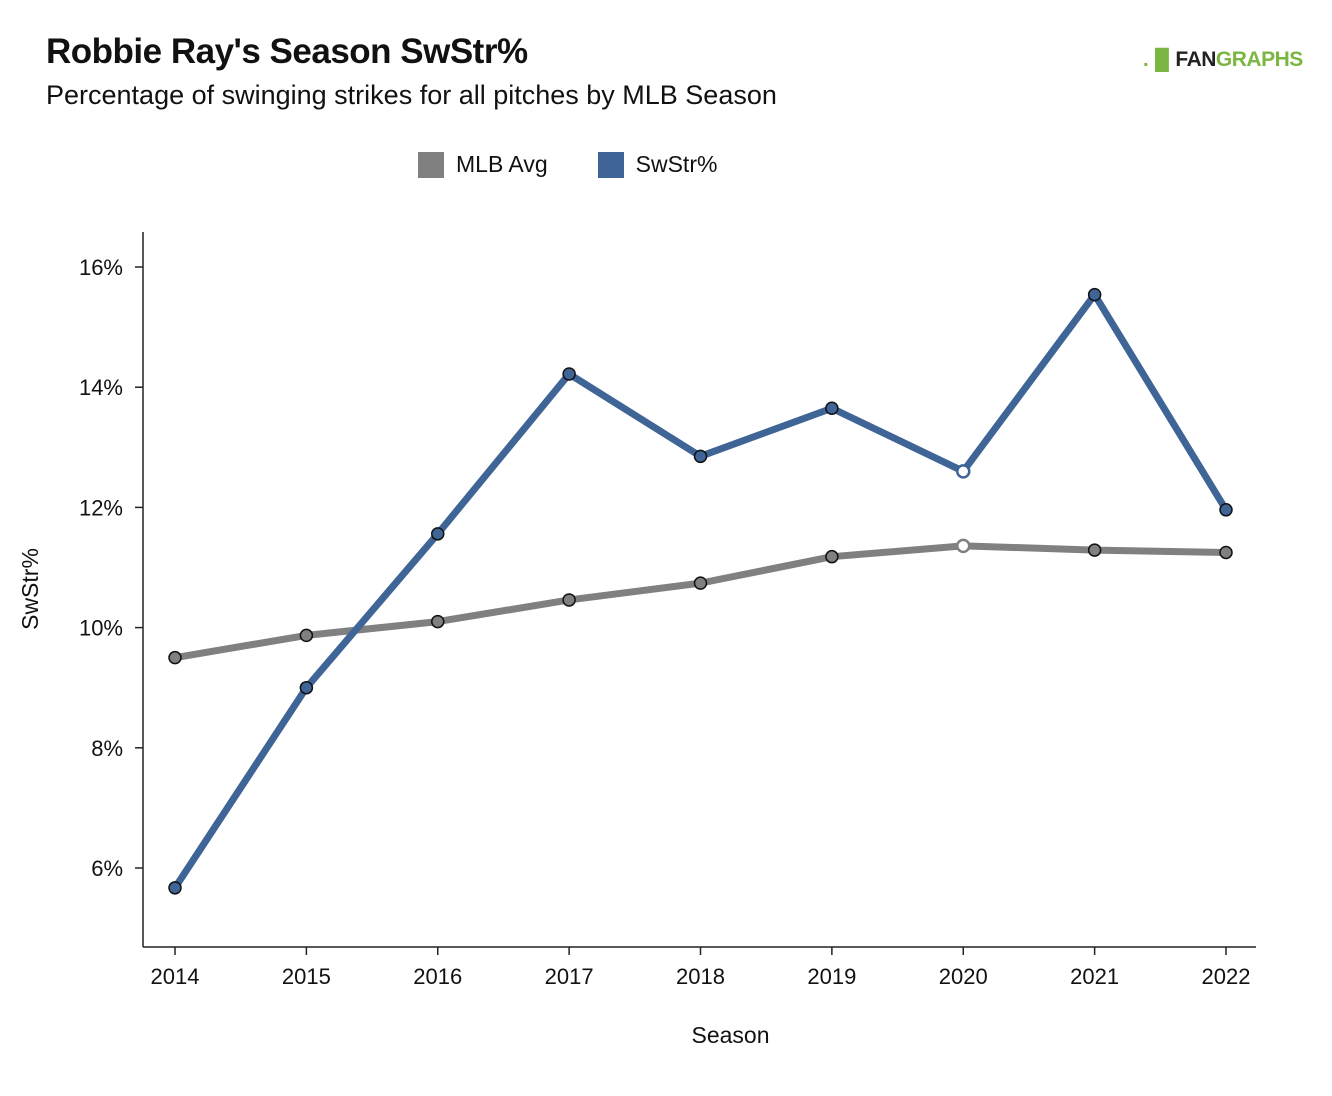 The image size is (1332, 1096). I want to click on chart-title: Robbie Ray's Season SwStr%, so click(287, 51).